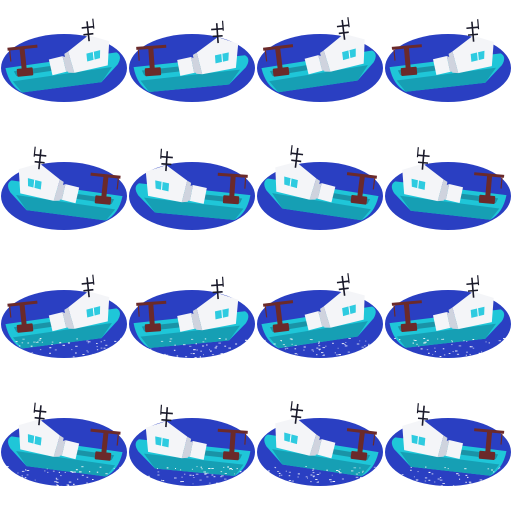 This screenshot has width=512, height=512. What do you see at coordinates (93, 23) in the screenshot?
I see `antenna-spike` at bounding box center [93, 23].